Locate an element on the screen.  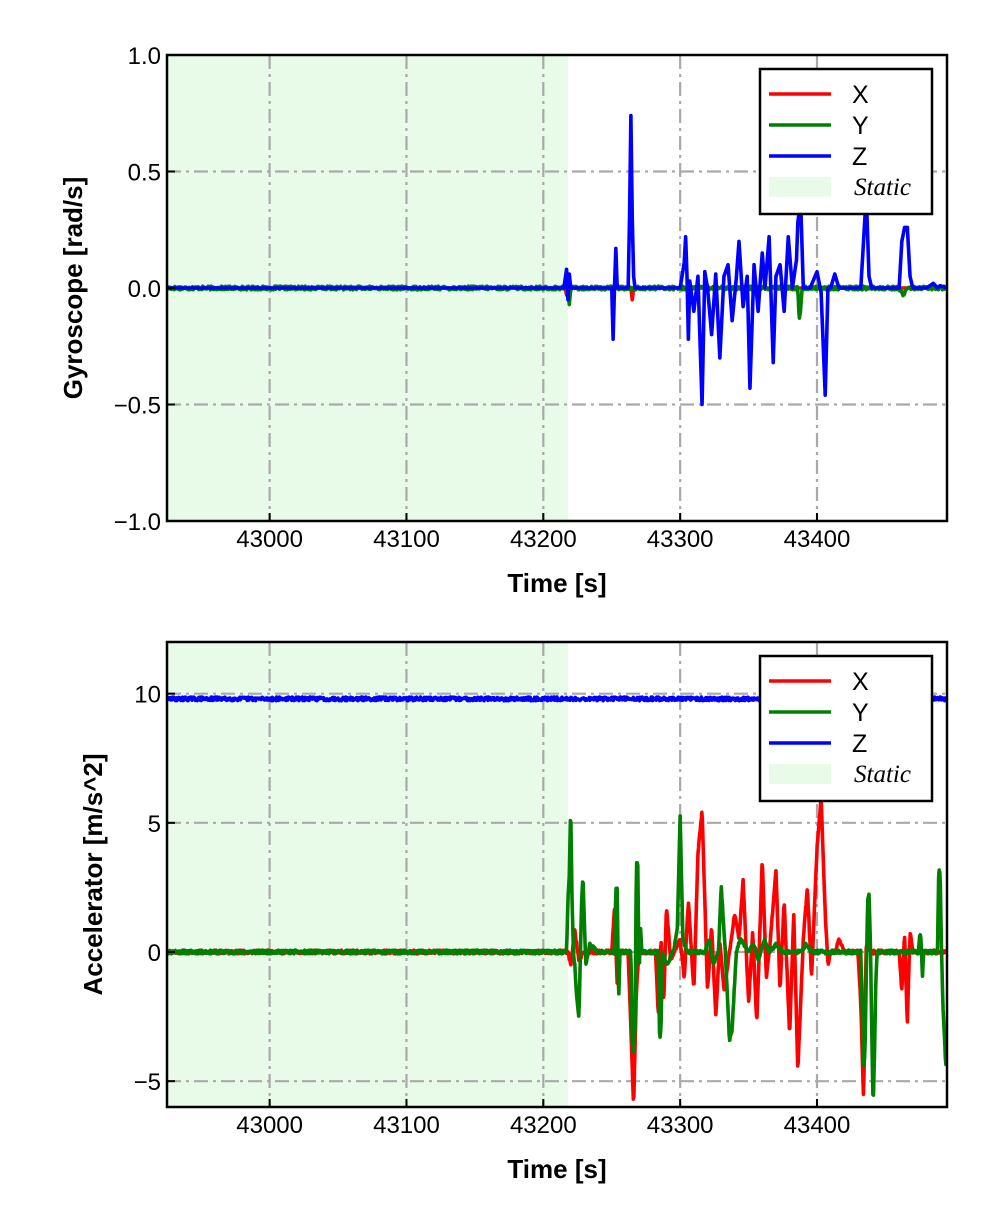
y-tick-label: 5 is located at coordinates (154, 824).